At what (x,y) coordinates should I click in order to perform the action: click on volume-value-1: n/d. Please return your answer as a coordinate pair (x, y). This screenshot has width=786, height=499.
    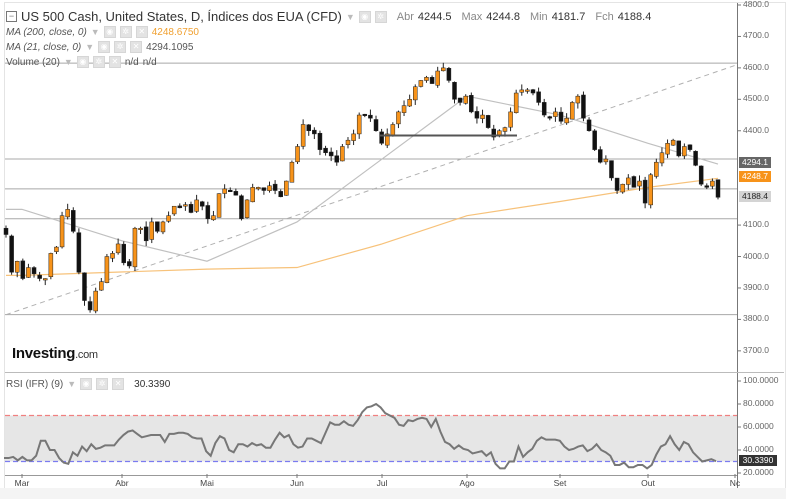
    Looking at the image, I should click on (131, 62).